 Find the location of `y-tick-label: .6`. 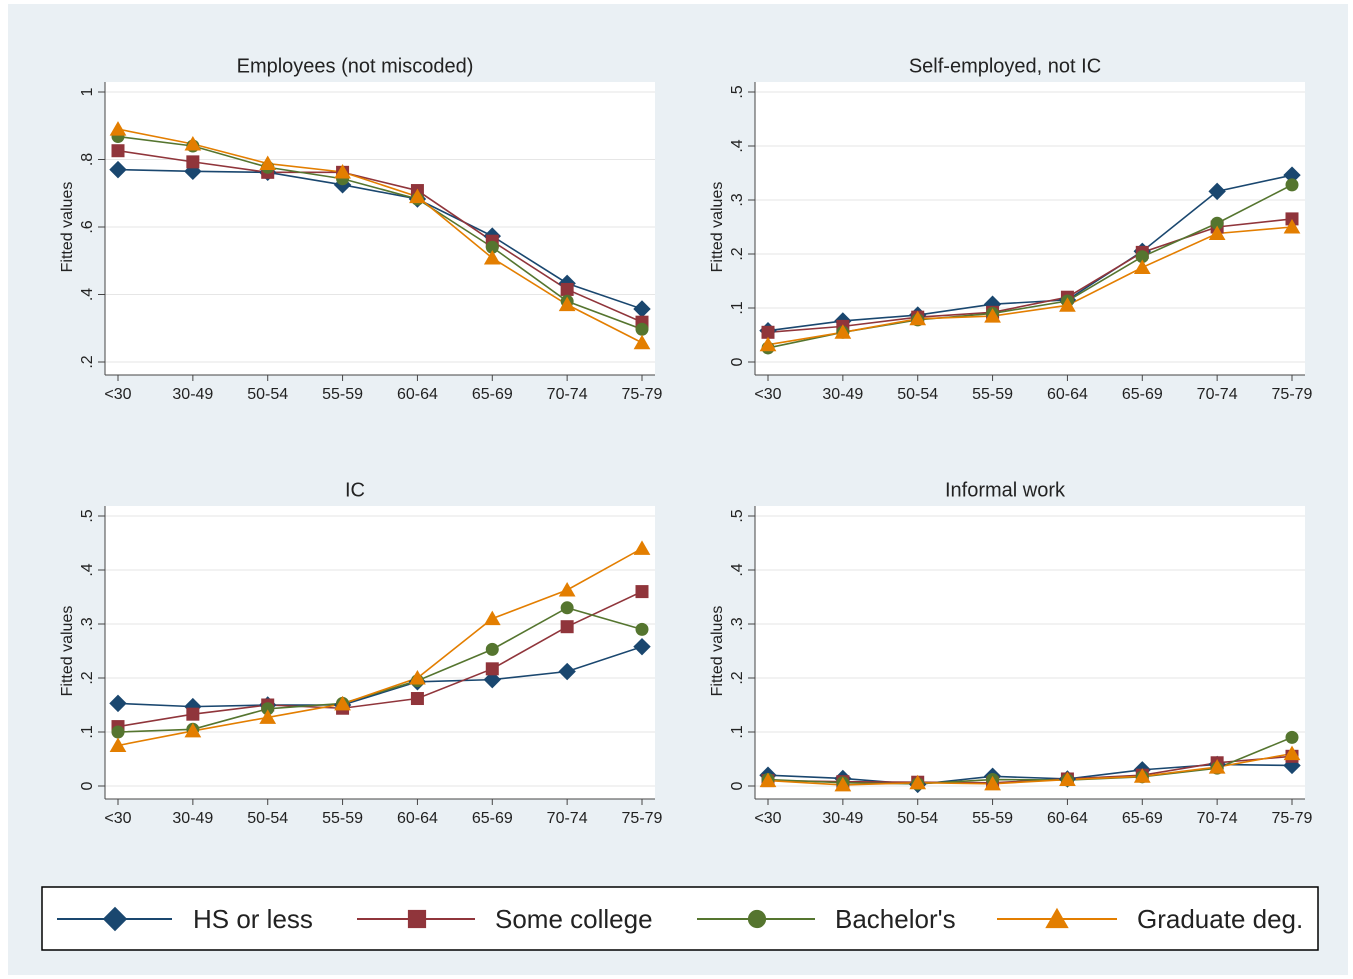

y-tick-label: .6 is located at coordinates (87, 226).